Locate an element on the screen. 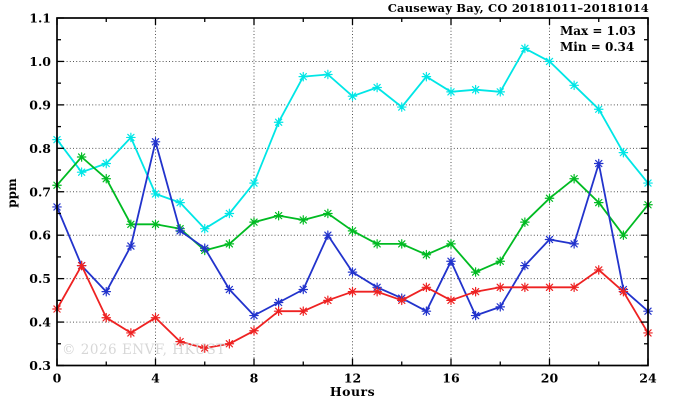  svg-text: 0.7 is located at coordinates (40, 191).